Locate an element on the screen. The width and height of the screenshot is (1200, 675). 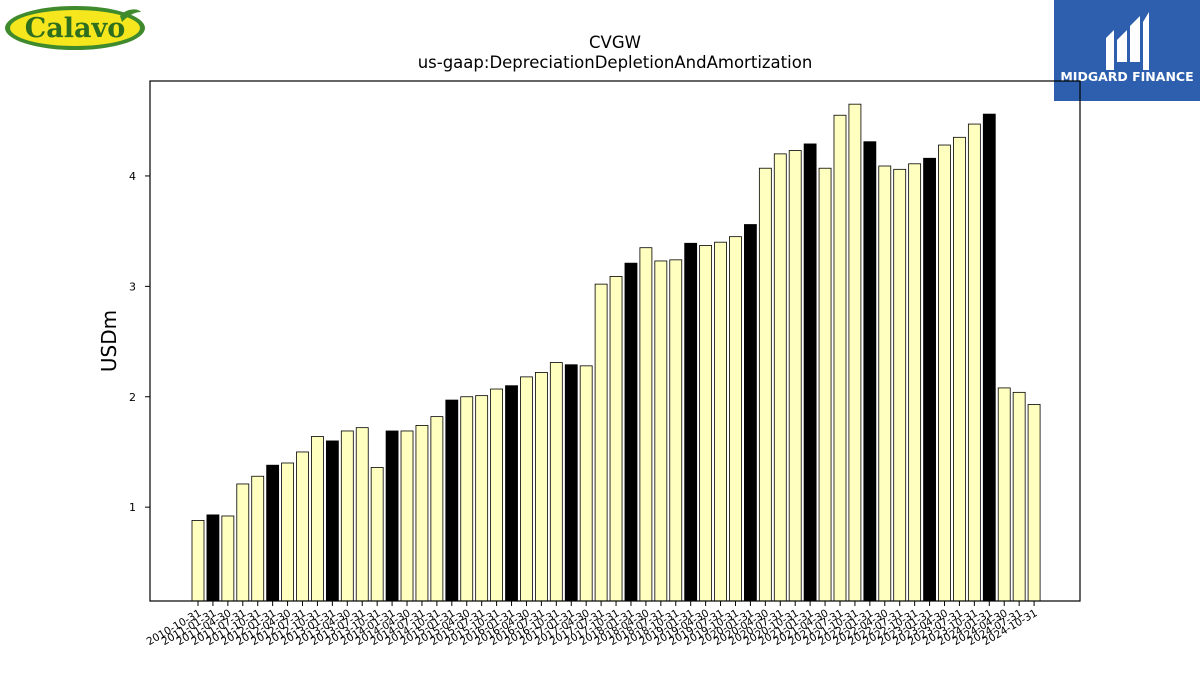
calavo-leaf-icon is located at coordinates (130, 15).